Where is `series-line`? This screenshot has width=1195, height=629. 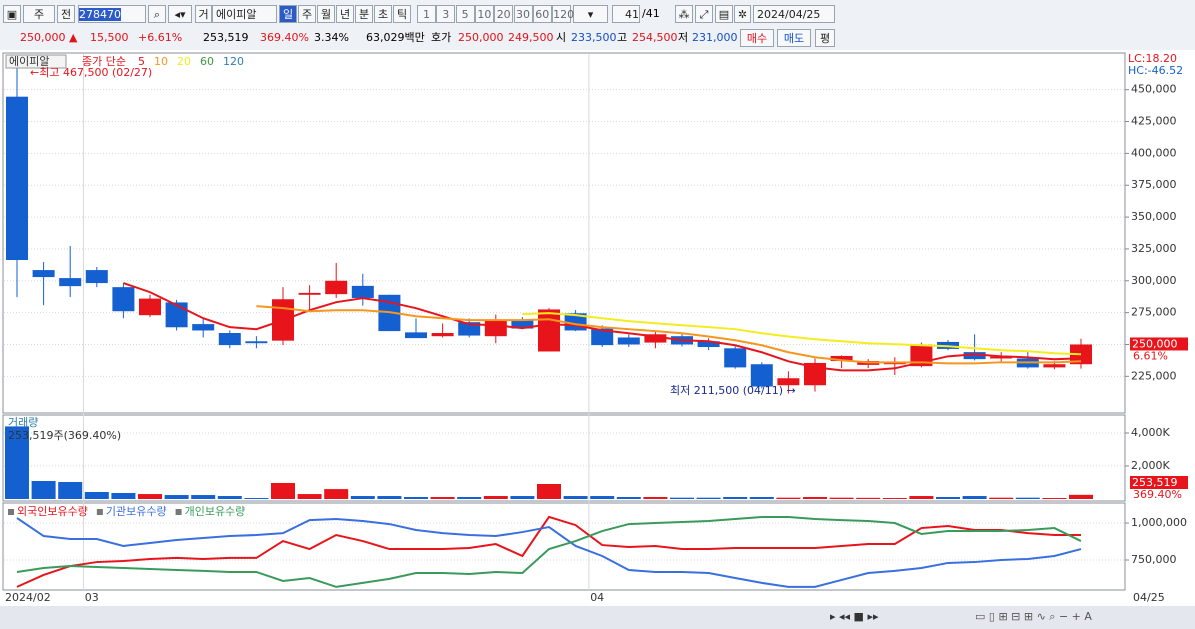
series-line is located at coordinates (802, 334).